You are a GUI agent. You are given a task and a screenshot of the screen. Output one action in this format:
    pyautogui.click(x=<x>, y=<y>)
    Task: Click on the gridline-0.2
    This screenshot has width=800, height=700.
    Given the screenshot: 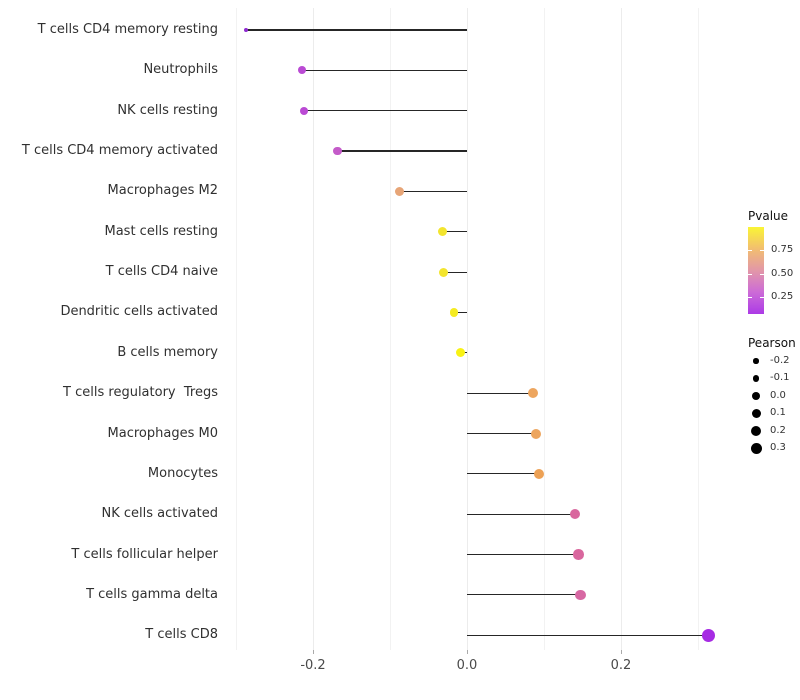 What is the action you would take?
    pyautogui.click(x=621, y=329)
    